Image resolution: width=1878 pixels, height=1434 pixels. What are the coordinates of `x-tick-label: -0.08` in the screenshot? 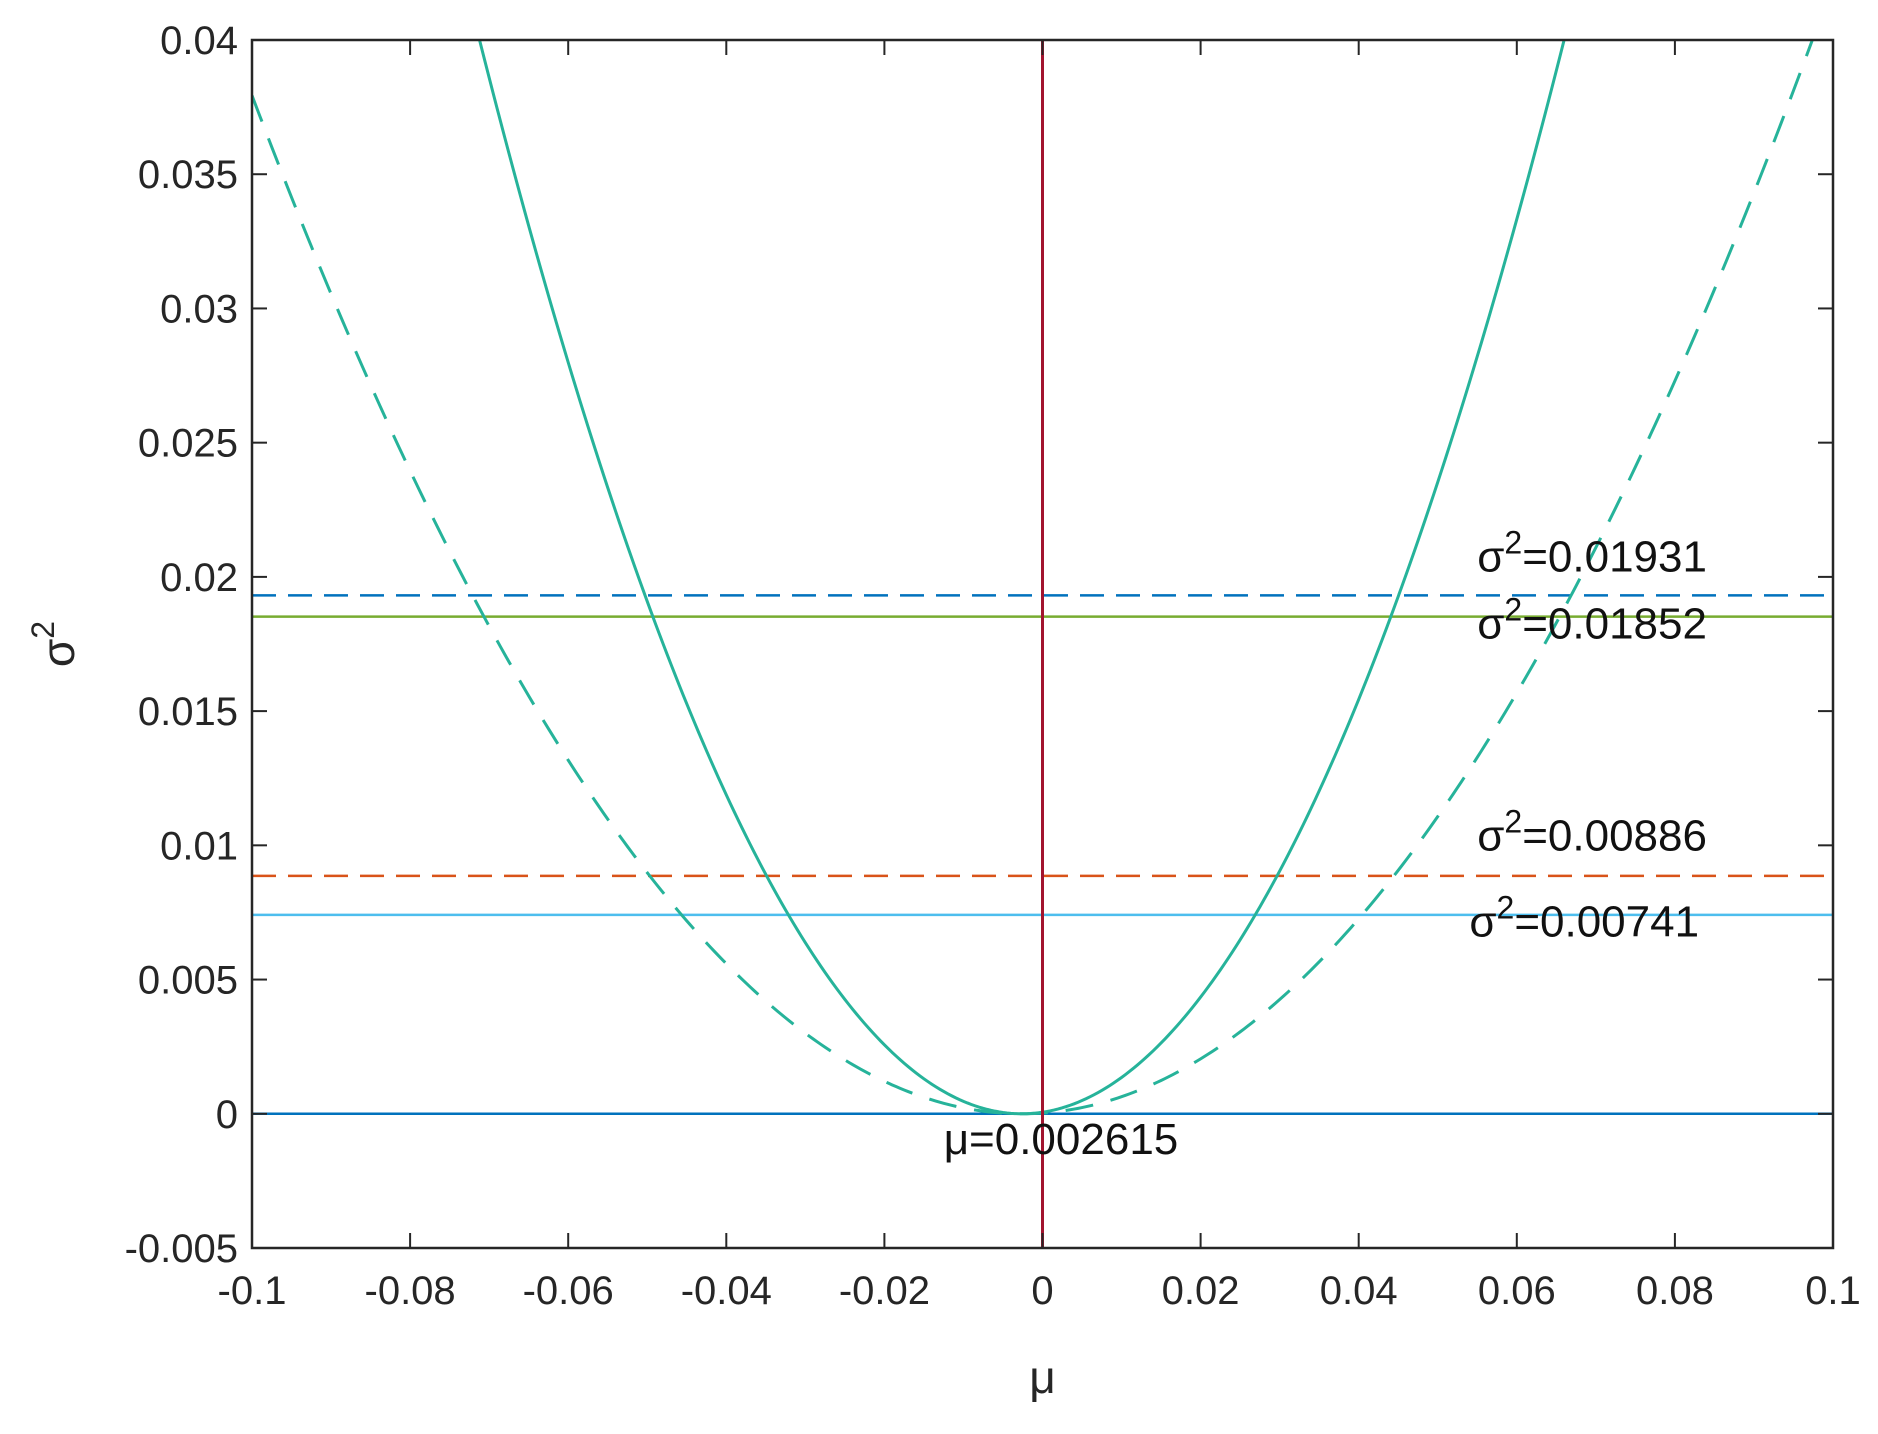 It's located at (410, 1291).